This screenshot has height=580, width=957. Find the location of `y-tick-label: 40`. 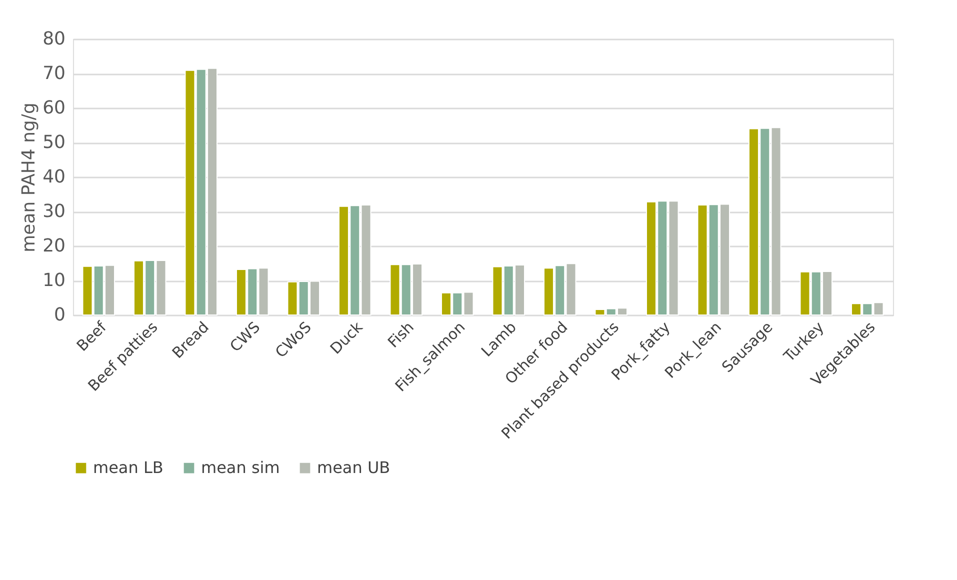

y-tick-label: 40 is located at coordinates (54, 177).